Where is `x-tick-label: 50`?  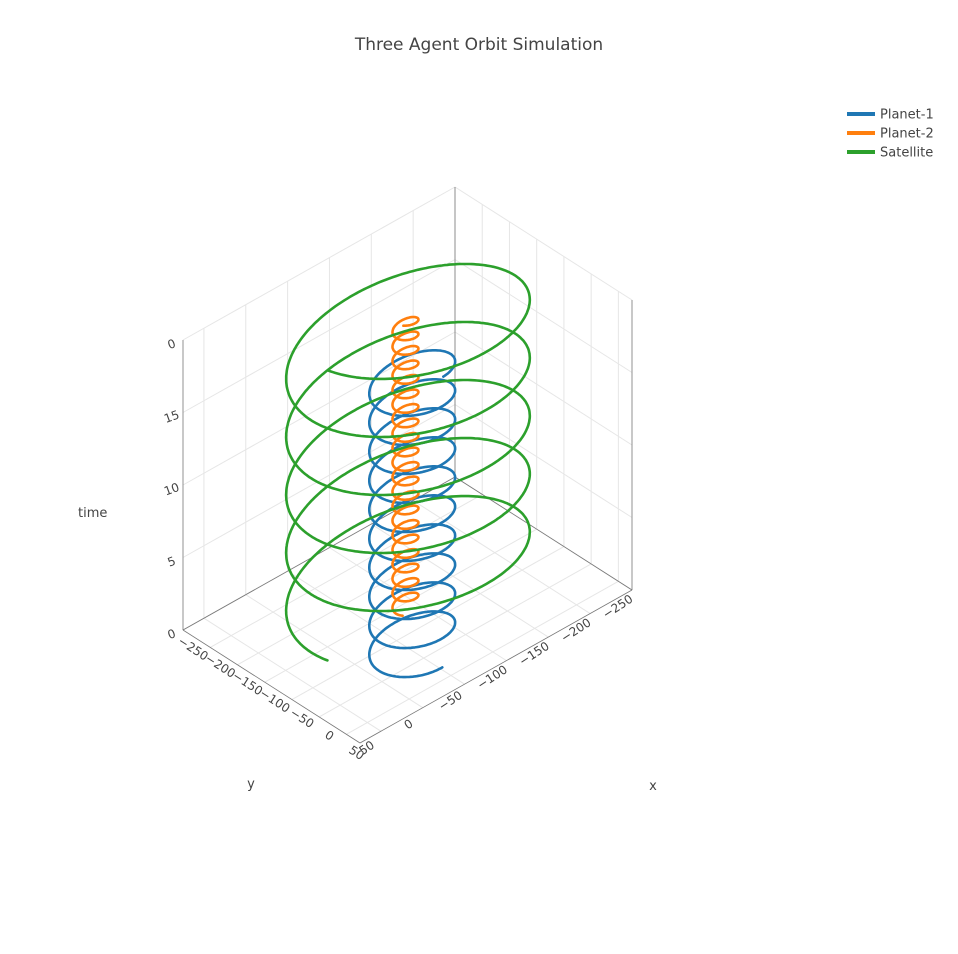 x-tick-label: 50 is located at coordinates (356, 753).